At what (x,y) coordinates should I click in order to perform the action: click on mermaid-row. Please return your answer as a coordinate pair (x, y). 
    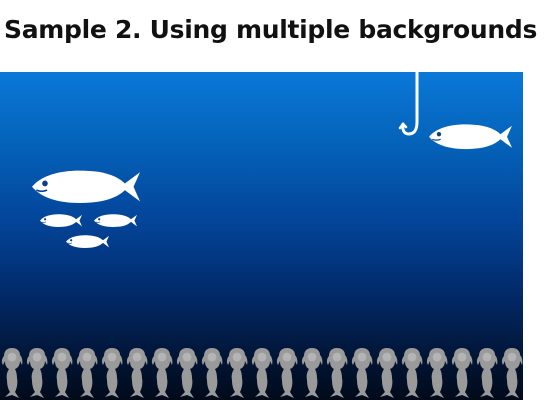
    Looking at the image, I should click on (262, 373).